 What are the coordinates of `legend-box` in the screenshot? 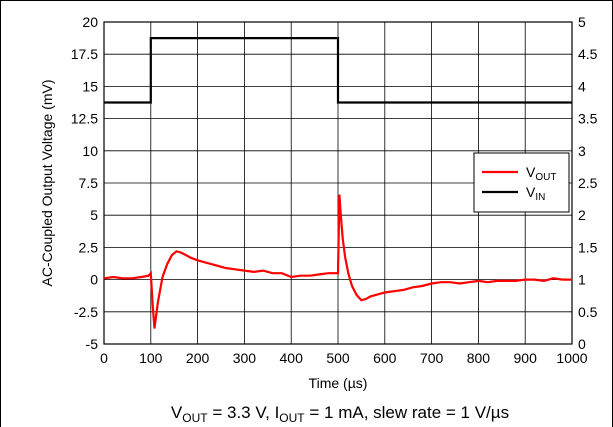 It's located at (521, 182).